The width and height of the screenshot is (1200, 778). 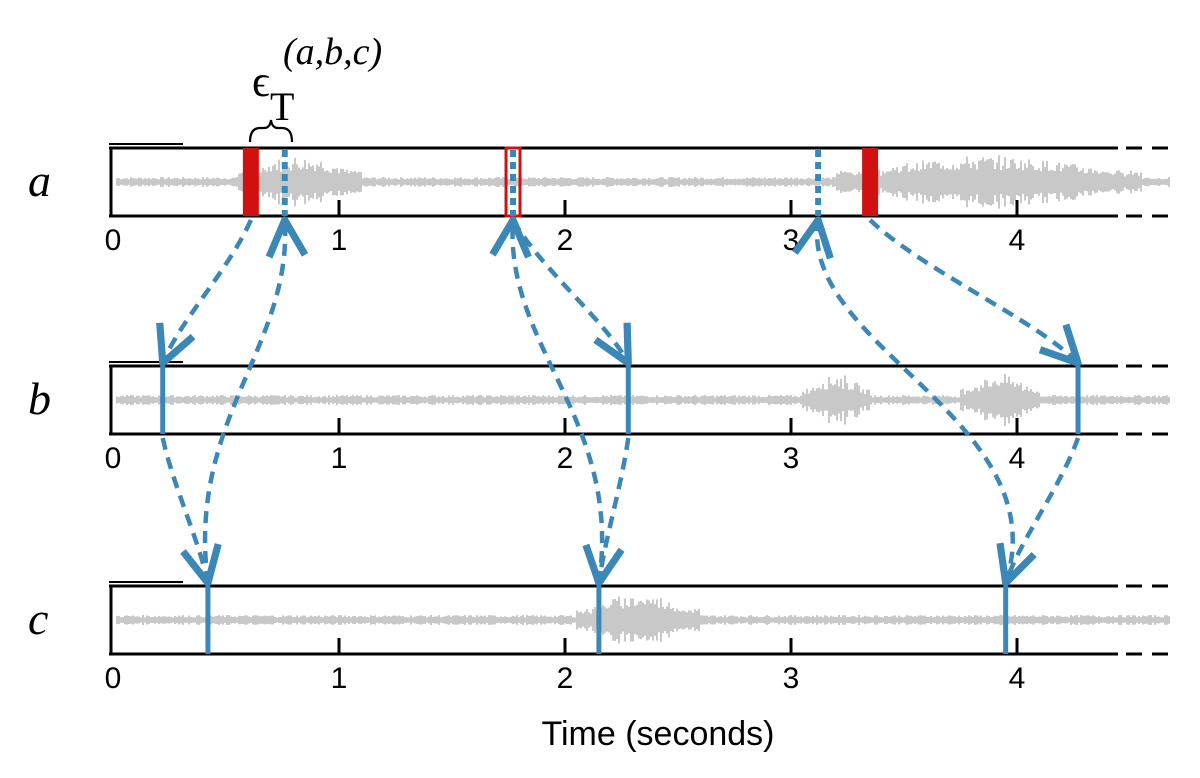 I want to click on x-axis-label: Time (seconds), so click(x=657, y=734).